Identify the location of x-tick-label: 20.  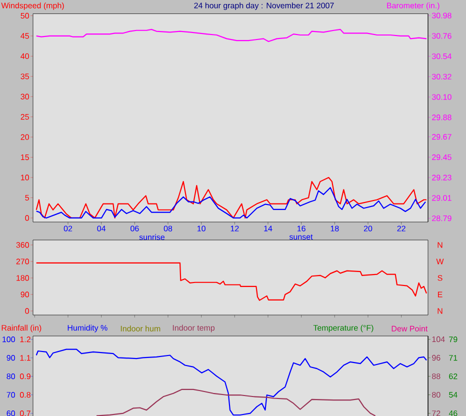
(368, 229).